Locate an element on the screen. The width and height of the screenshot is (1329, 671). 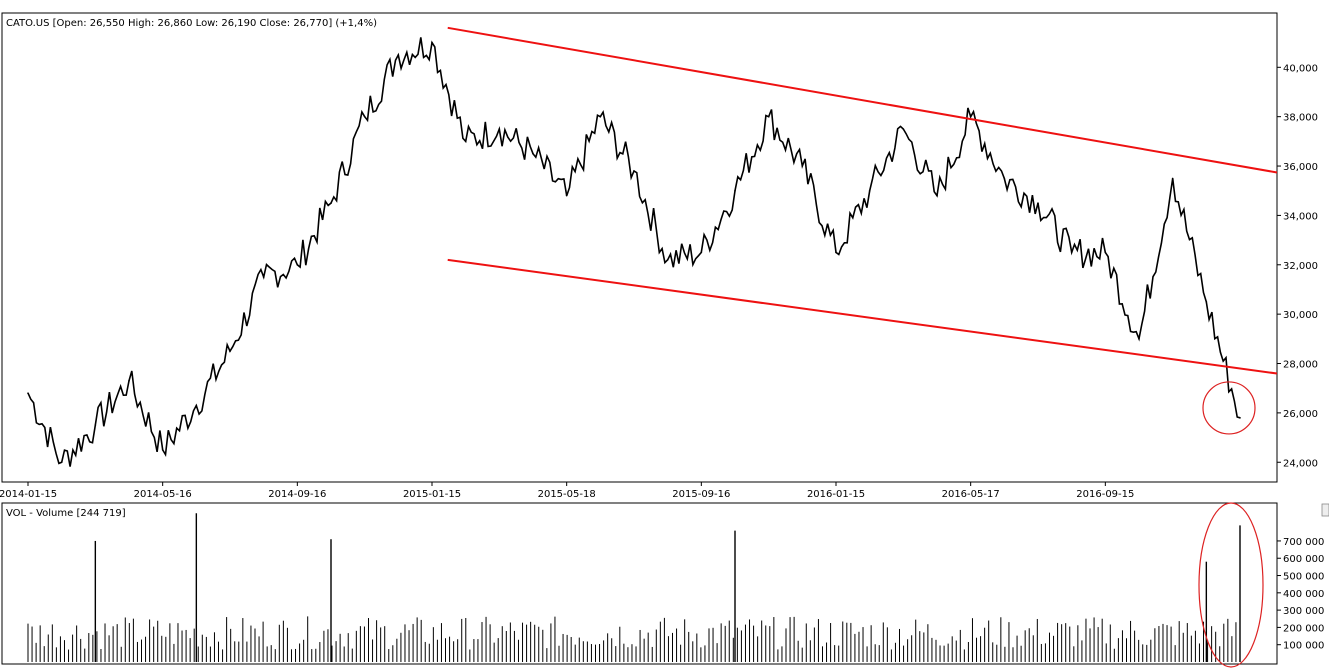
y-tick-label: 32,000 is located at coordinates (1300, 266).